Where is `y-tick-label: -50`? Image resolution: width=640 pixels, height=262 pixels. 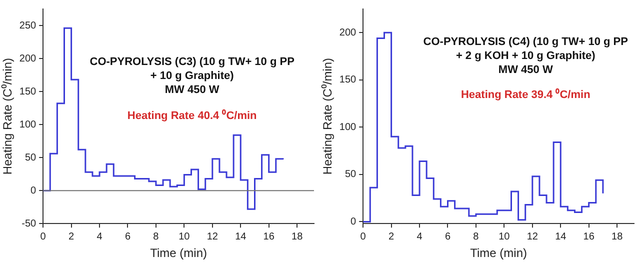
y-tick-label: -50 is located at coordinates (29, 224).